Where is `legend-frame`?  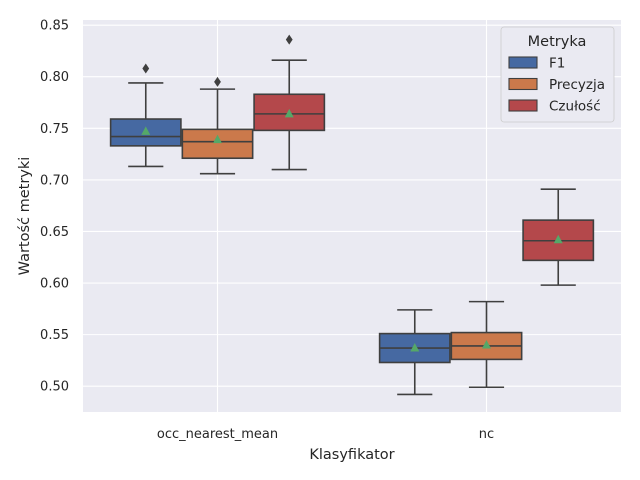
legend-frame is located at coordinates (557, 74).